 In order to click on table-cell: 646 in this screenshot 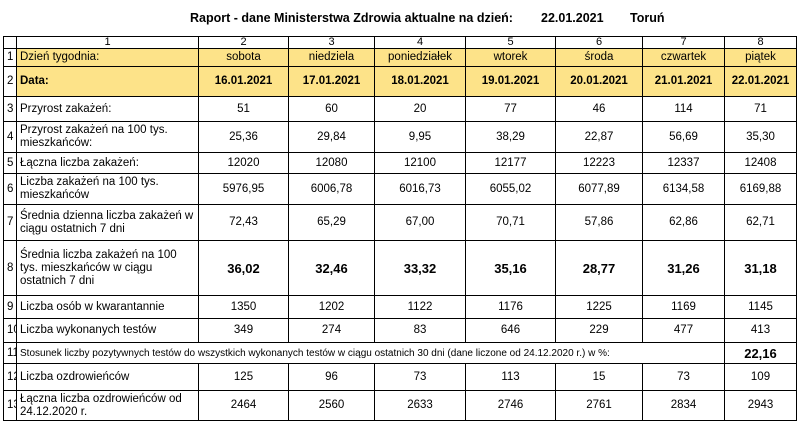, I will do `click(510, 330)`.